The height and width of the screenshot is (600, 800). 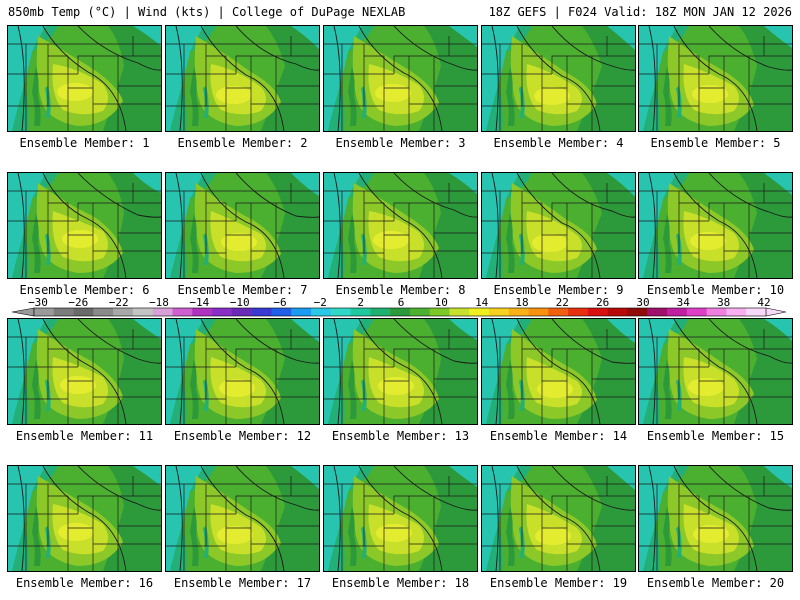 I want to click on ensemble-member-label: Ensemble Member: 17, so click(x=242, y=583).